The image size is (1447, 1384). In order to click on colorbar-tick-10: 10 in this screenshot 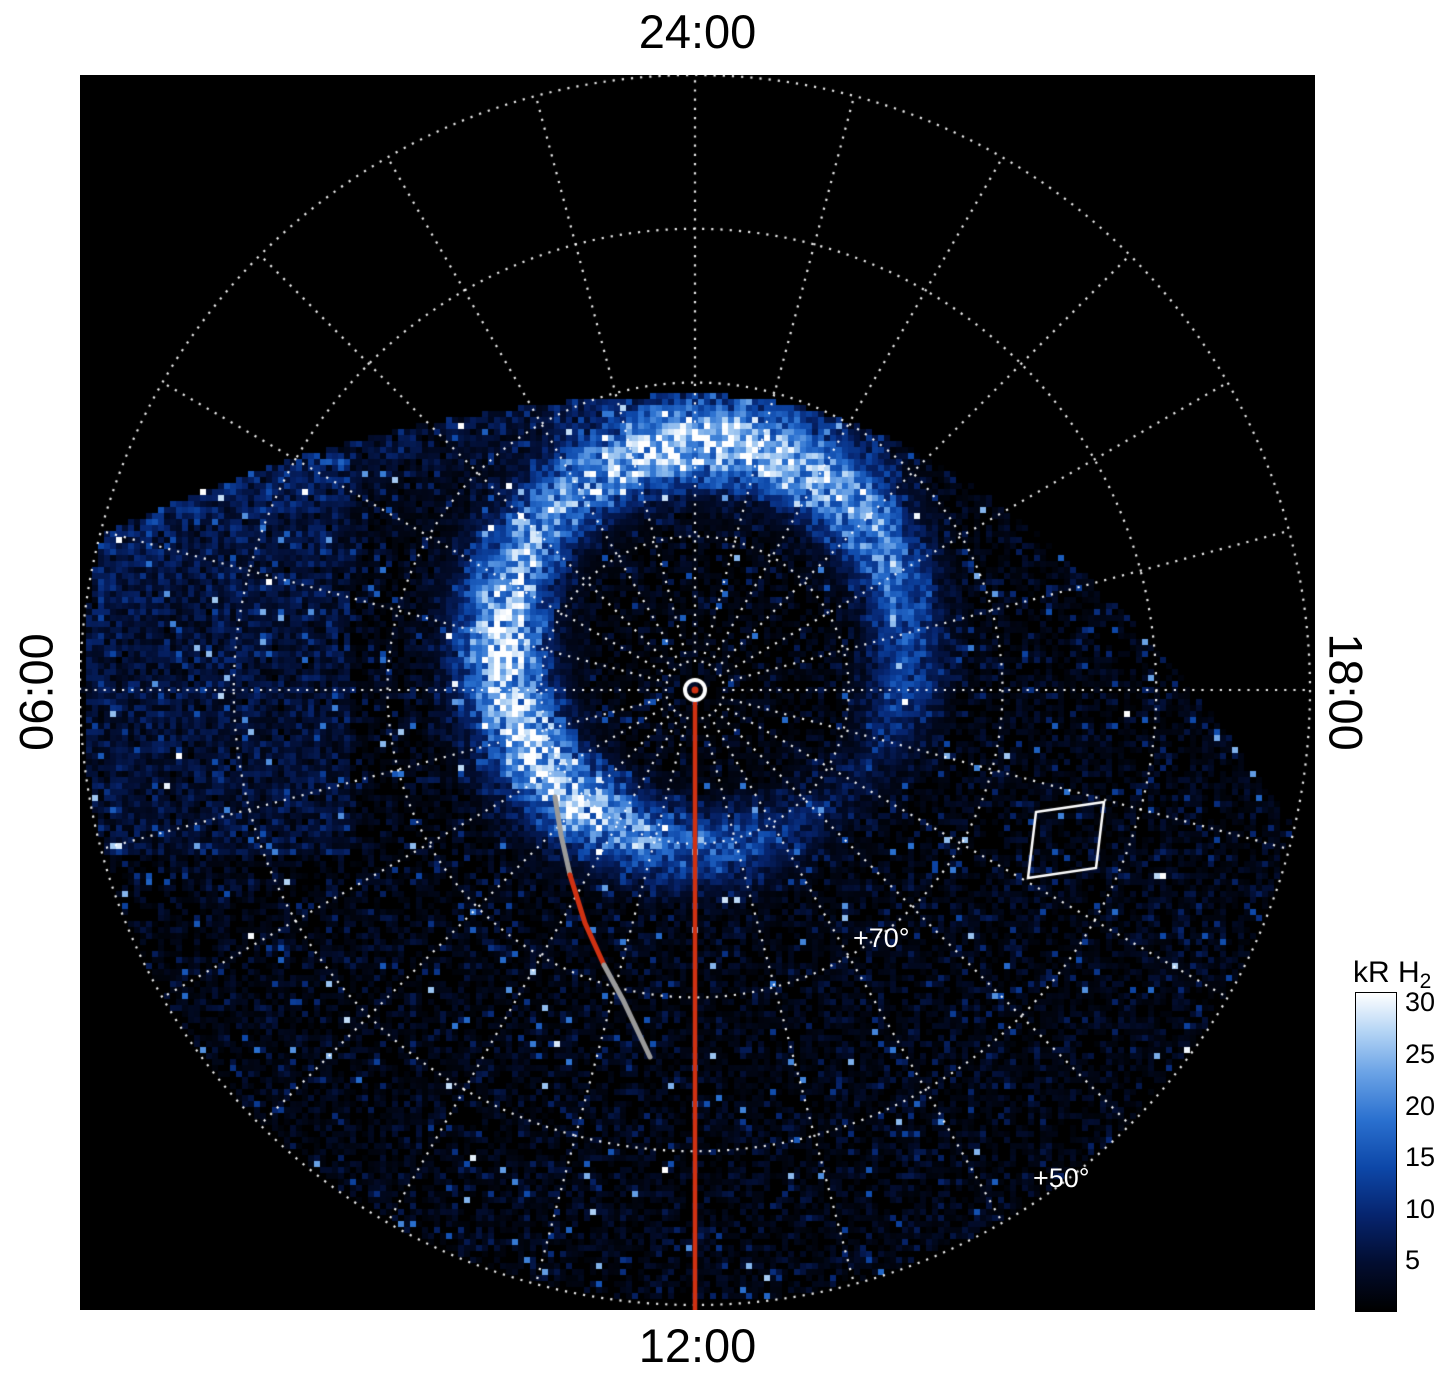, I will do `click(1420, 1209)`.